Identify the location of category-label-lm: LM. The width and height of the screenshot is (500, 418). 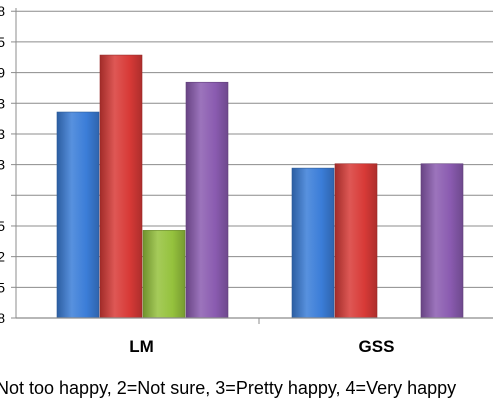
(141, 346).